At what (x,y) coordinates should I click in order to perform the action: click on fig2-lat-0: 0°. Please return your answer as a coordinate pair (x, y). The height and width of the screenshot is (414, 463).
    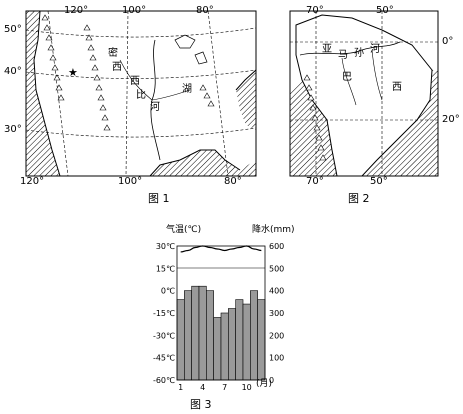
    Looking at the image, I should click on (448, 41).